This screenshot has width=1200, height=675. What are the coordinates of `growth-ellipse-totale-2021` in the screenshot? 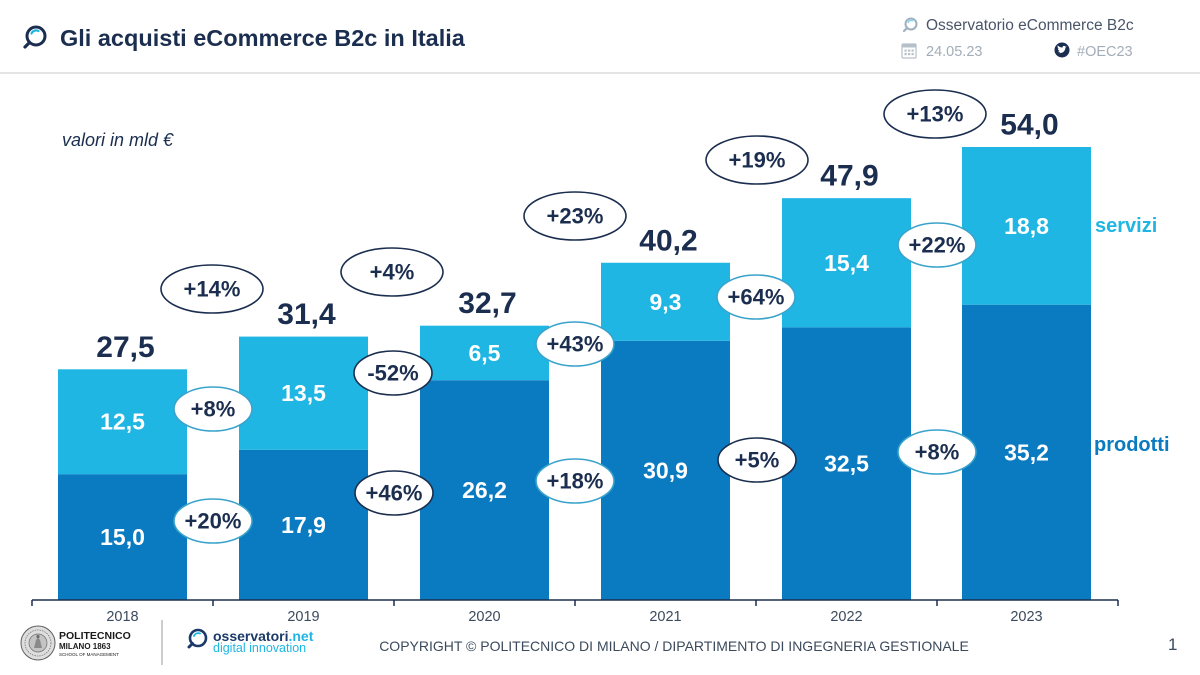 It's located at (575, 216).